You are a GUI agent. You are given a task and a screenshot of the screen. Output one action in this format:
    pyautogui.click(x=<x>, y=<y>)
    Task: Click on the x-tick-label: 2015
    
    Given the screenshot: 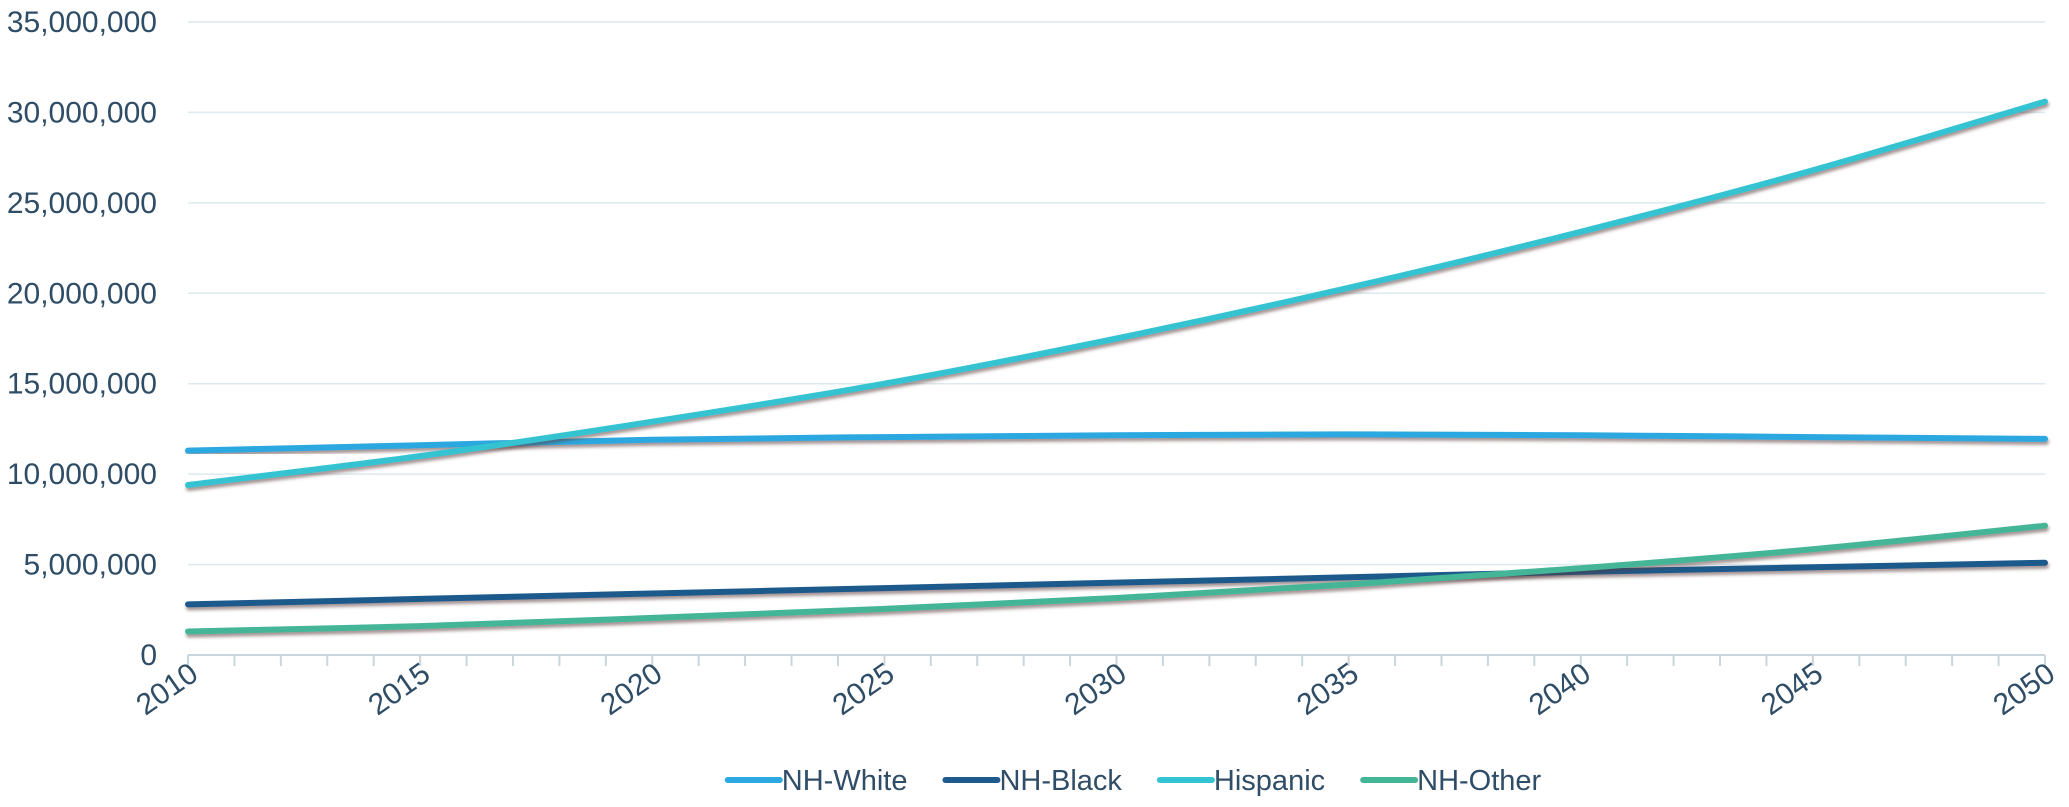 What is the action you would take?
    pyautogui.click(x=400, y=689)
    